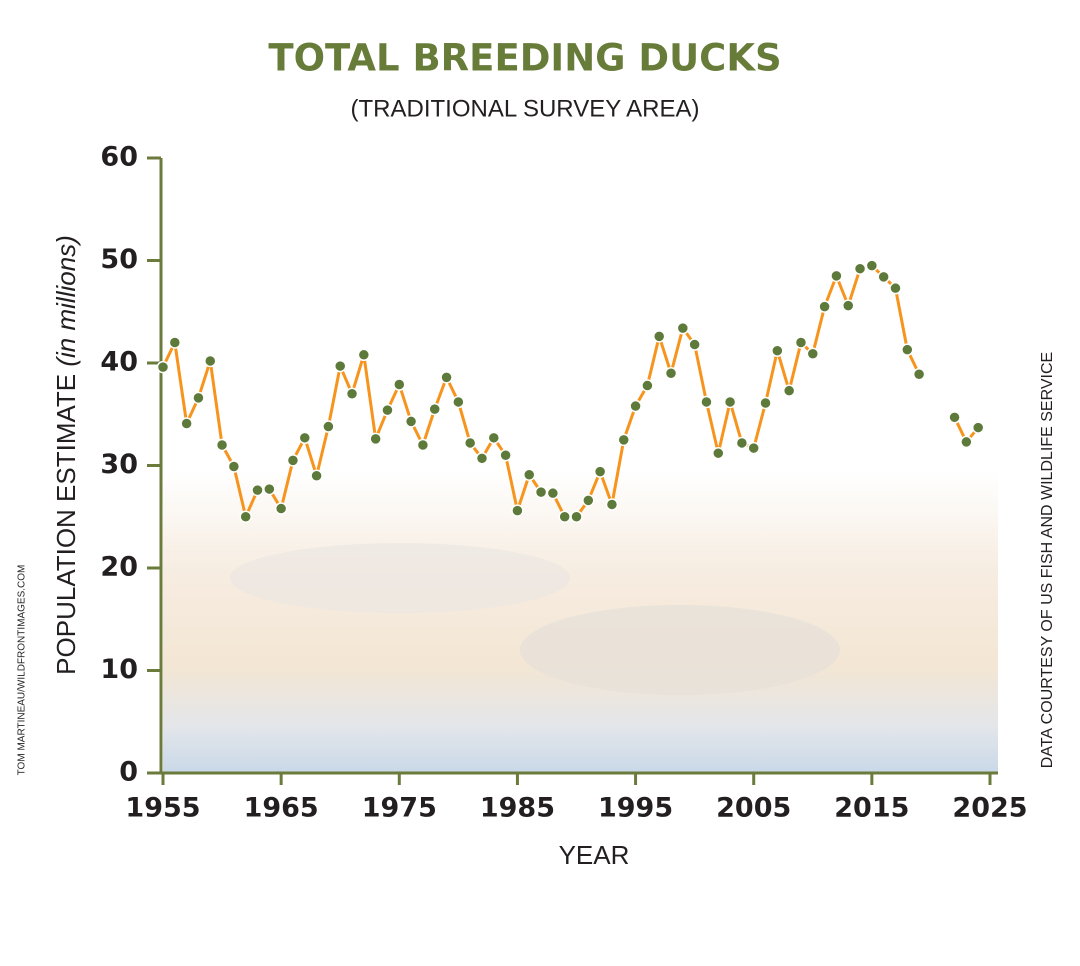  What do you see at coordinates (119, 362) in the screenshot?
I see `y-tick-label: 40` at bounding box center [119, 362].